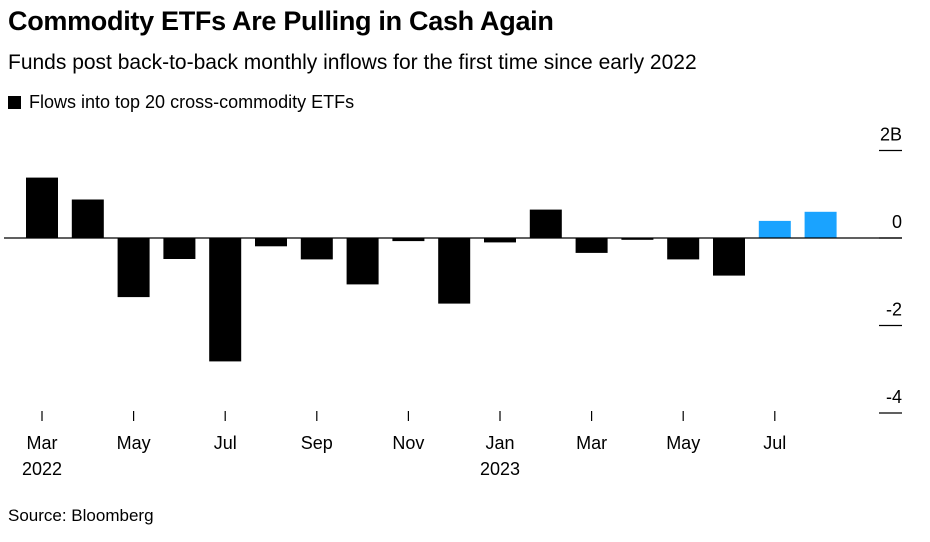 The height and width of the screenshot is (542, 930). Describe the element at coordinates (42, 469) in the screenshot. I see `x-tick-year-label: 2022` at that location.